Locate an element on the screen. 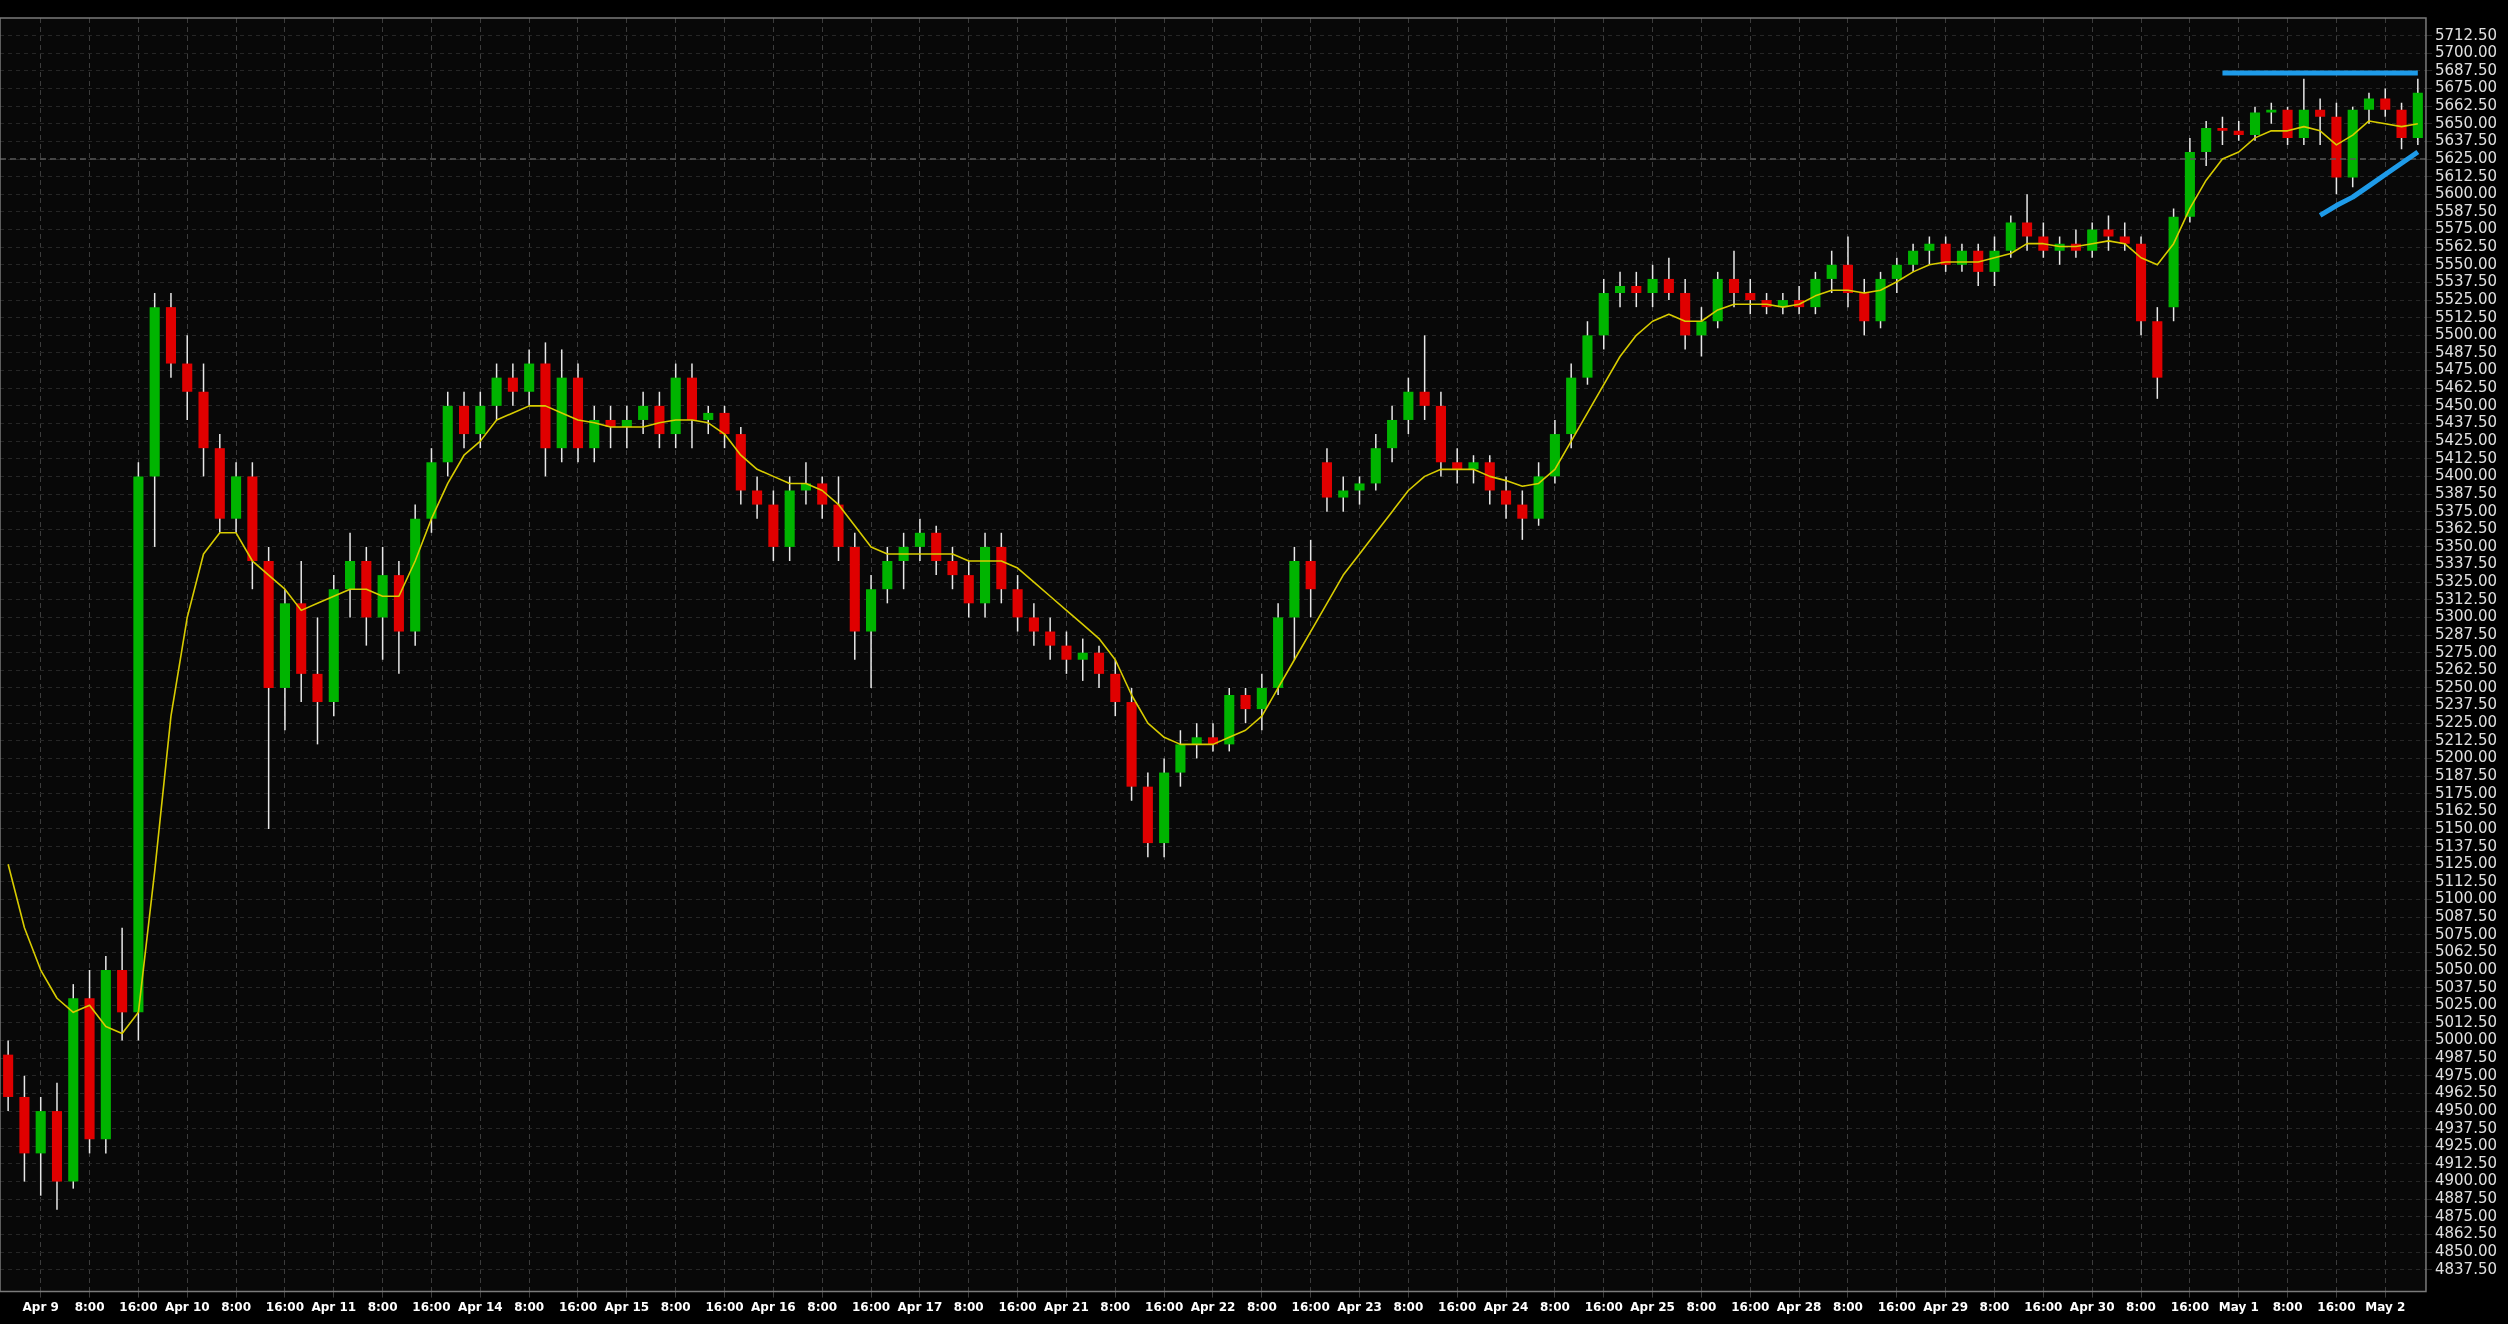  y-tick-label: 5375.00 is located at coordinates (2465, 510).